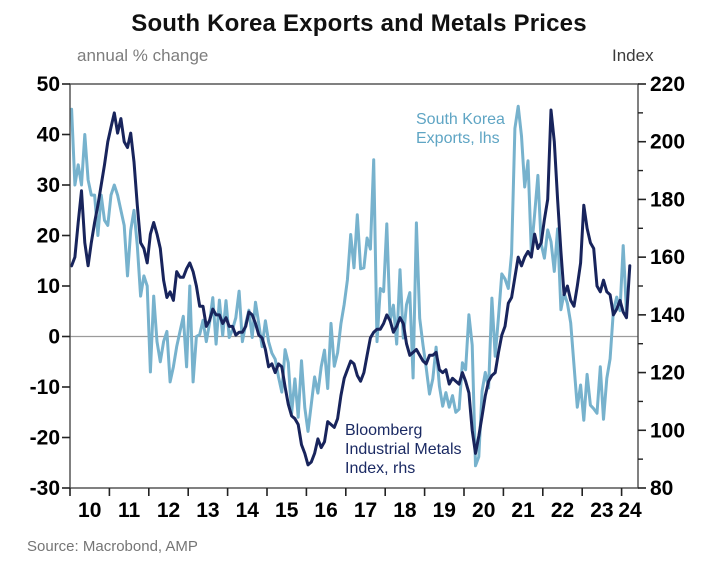  Describe the element at coordinates (562, 510) in the screenshot. I see `svg-text: 22` at that location.